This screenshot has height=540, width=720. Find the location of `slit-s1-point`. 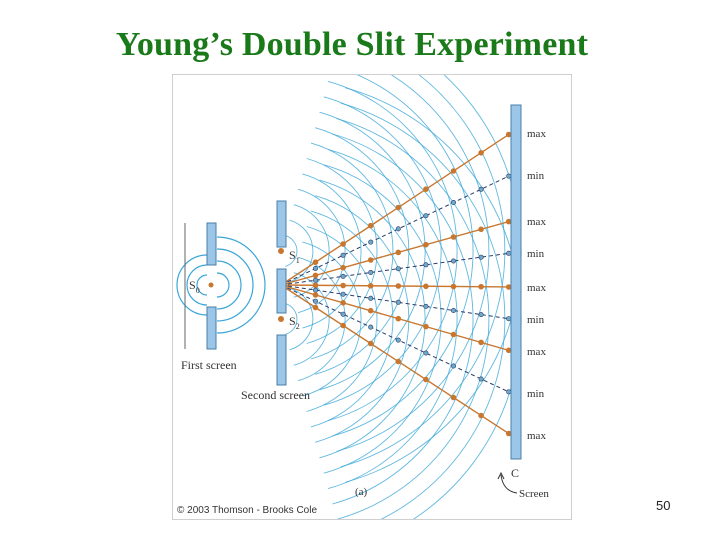

slit-s1-point is located at coordinates (281, 251).